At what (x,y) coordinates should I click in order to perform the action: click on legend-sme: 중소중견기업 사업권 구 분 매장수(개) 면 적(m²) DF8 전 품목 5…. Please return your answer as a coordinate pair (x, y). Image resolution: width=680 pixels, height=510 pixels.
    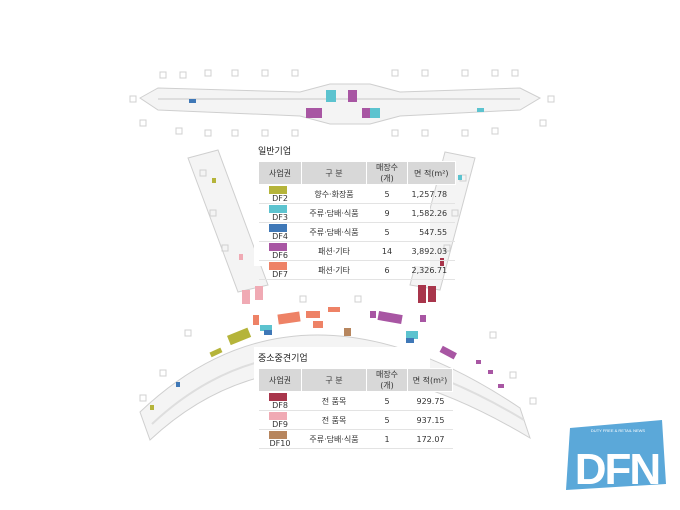
    Looking at the image, I should click on (355, 400).